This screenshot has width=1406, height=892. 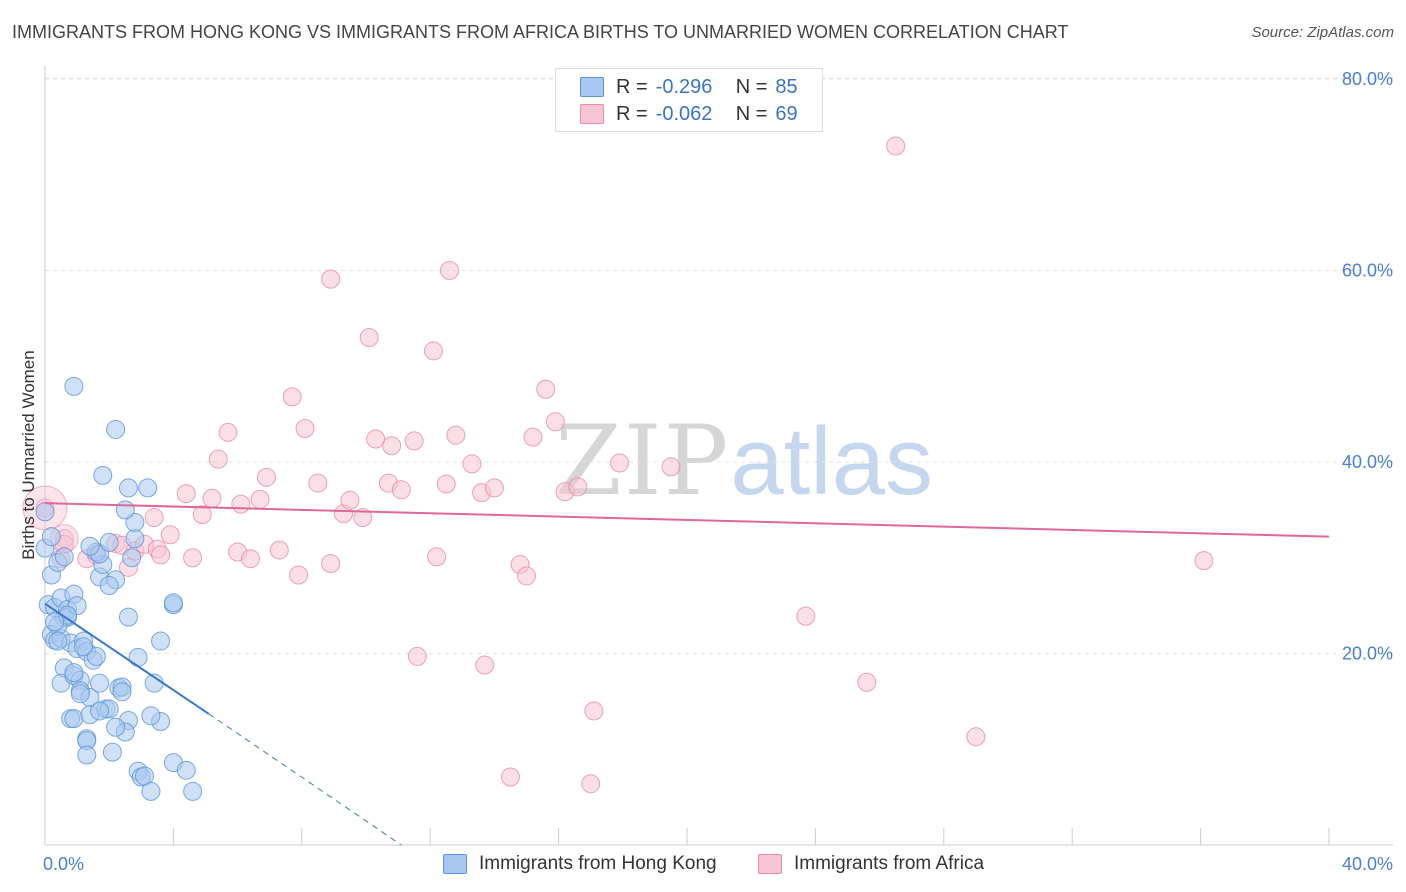 I want to click on correlation-legend: R = -0.296 N = 85 R = -0.062 N = 69, so click(x=689, y=100).